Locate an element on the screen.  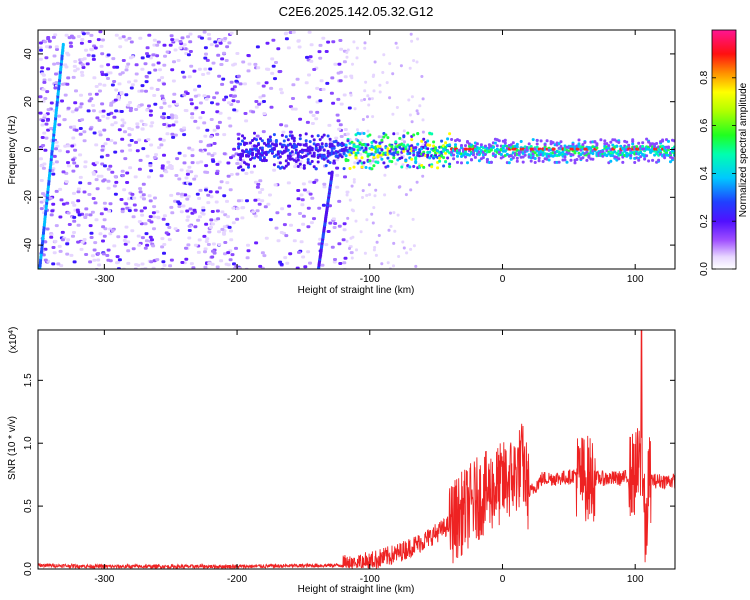
snr-x-tick-label: 100 is located at coordinates (635, 579).